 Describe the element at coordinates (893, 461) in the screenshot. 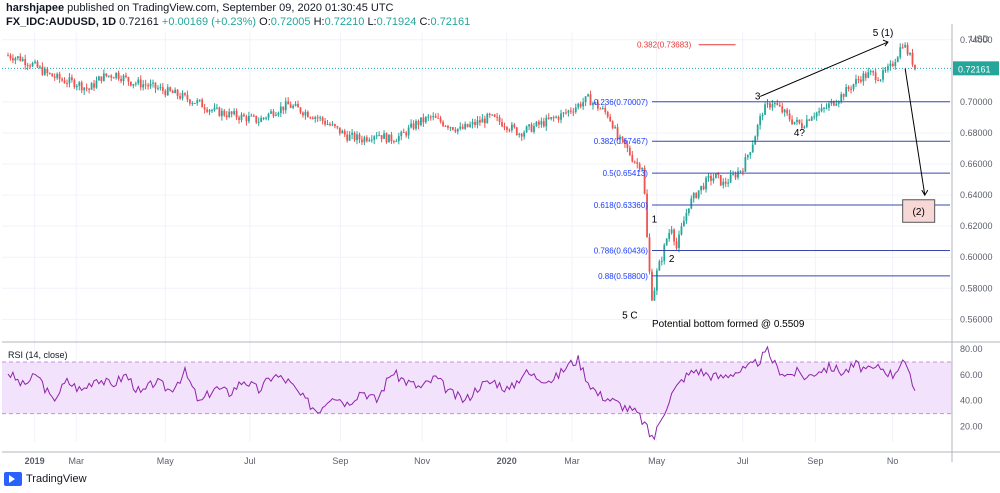

I see `time-tick-label: No` at that location.